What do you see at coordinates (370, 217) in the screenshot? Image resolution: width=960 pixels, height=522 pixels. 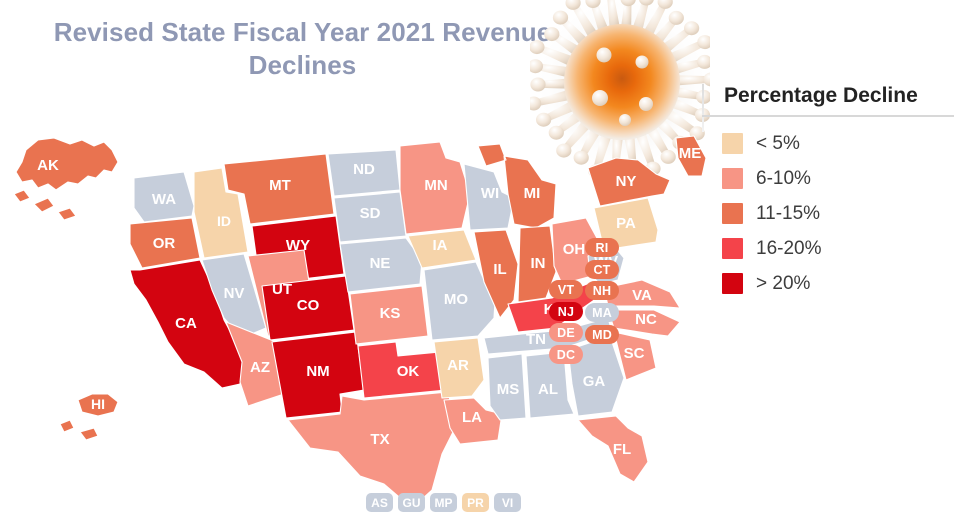 I see `state-sd` at bounding box center [370, 217].